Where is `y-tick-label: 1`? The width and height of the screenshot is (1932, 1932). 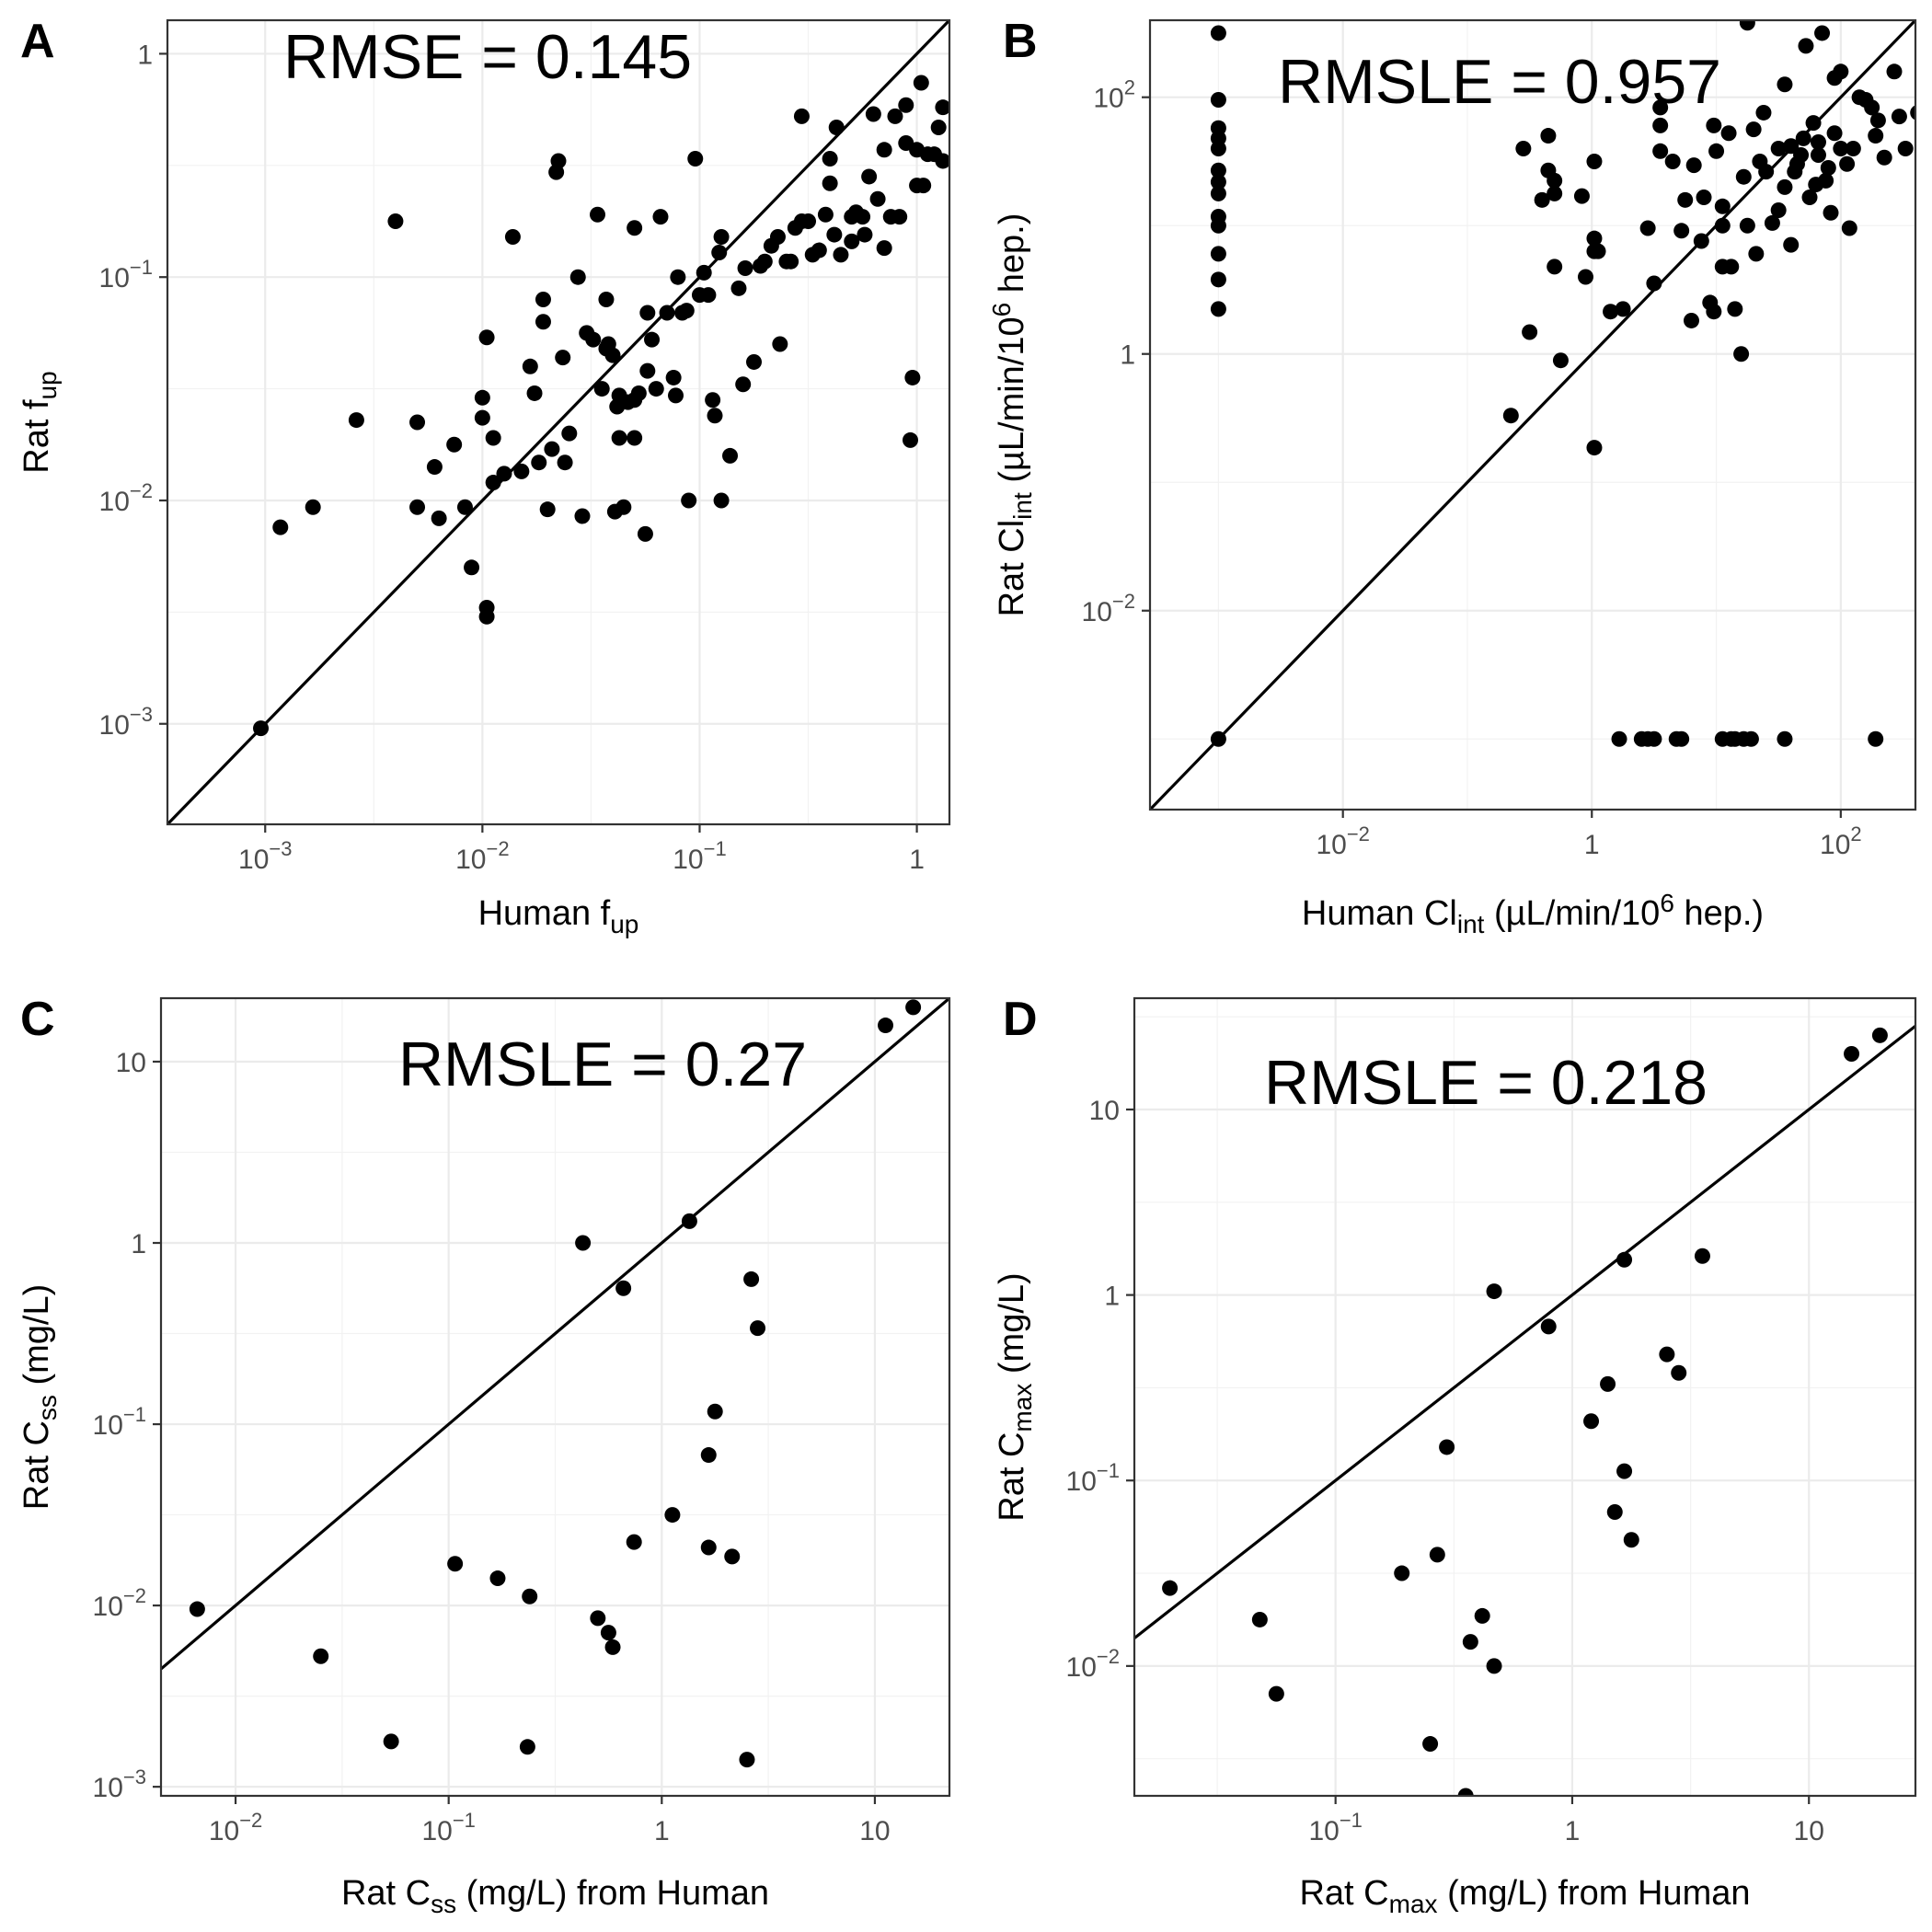 y-tick-label: 1 is located at coordinates (145, 55).